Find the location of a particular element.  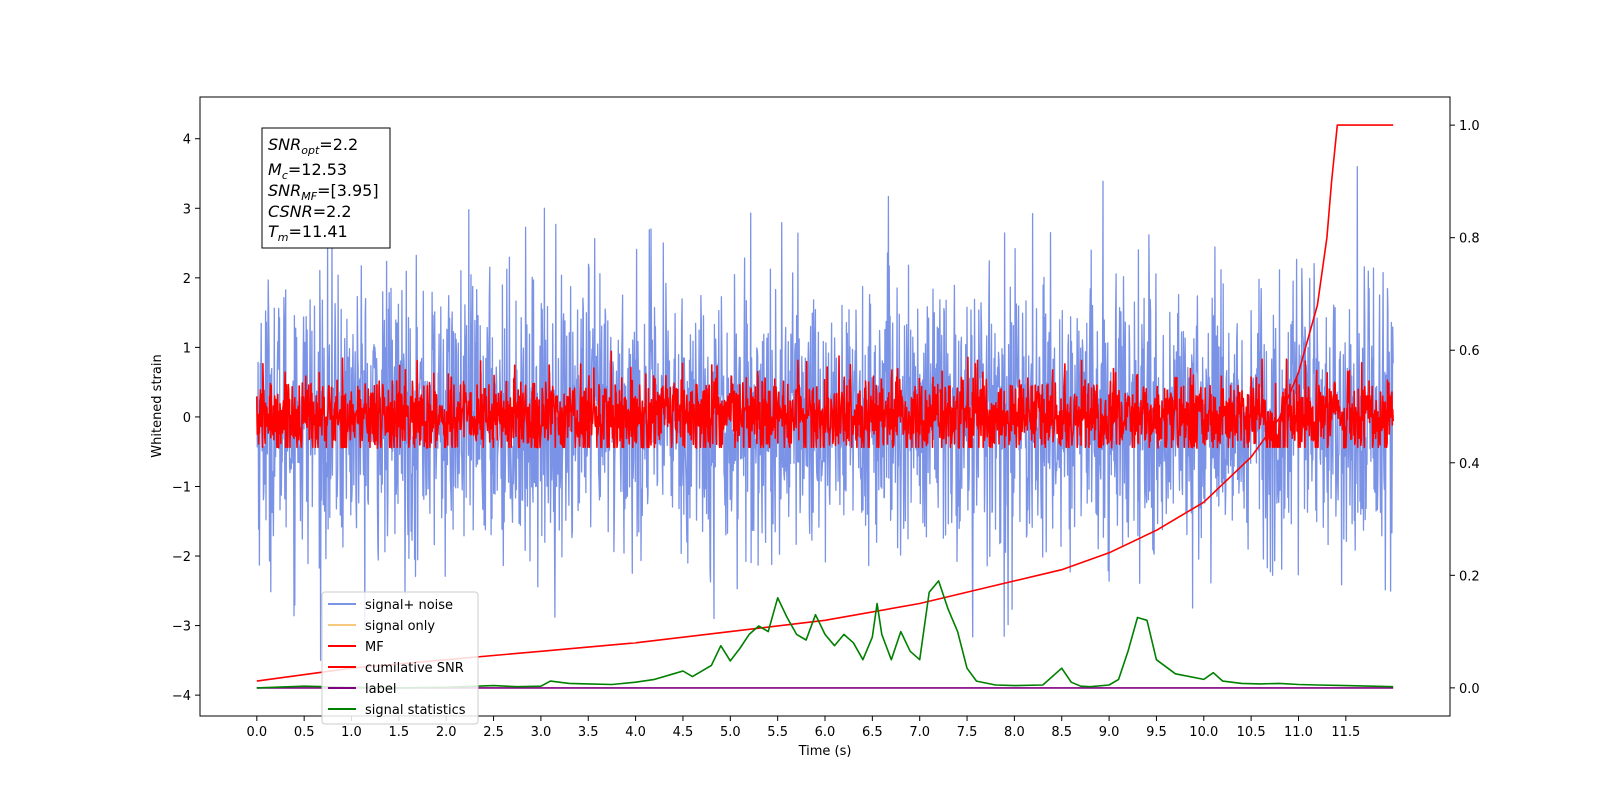

legend-label-cumulative-snr: cumilative SNR is located at coordinates (414, 668).